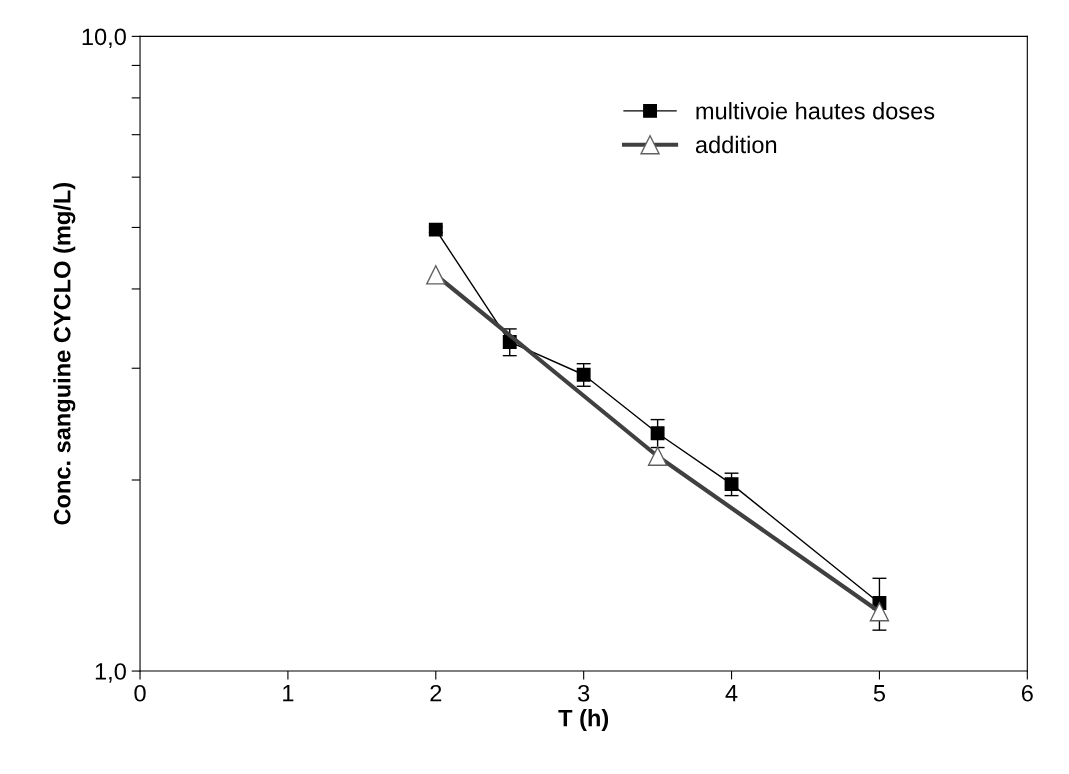  What do you see at coordinates (583, 720) in the screenshot?
I see `x-axis-title: T (h)` at bounding box center [583, 720].